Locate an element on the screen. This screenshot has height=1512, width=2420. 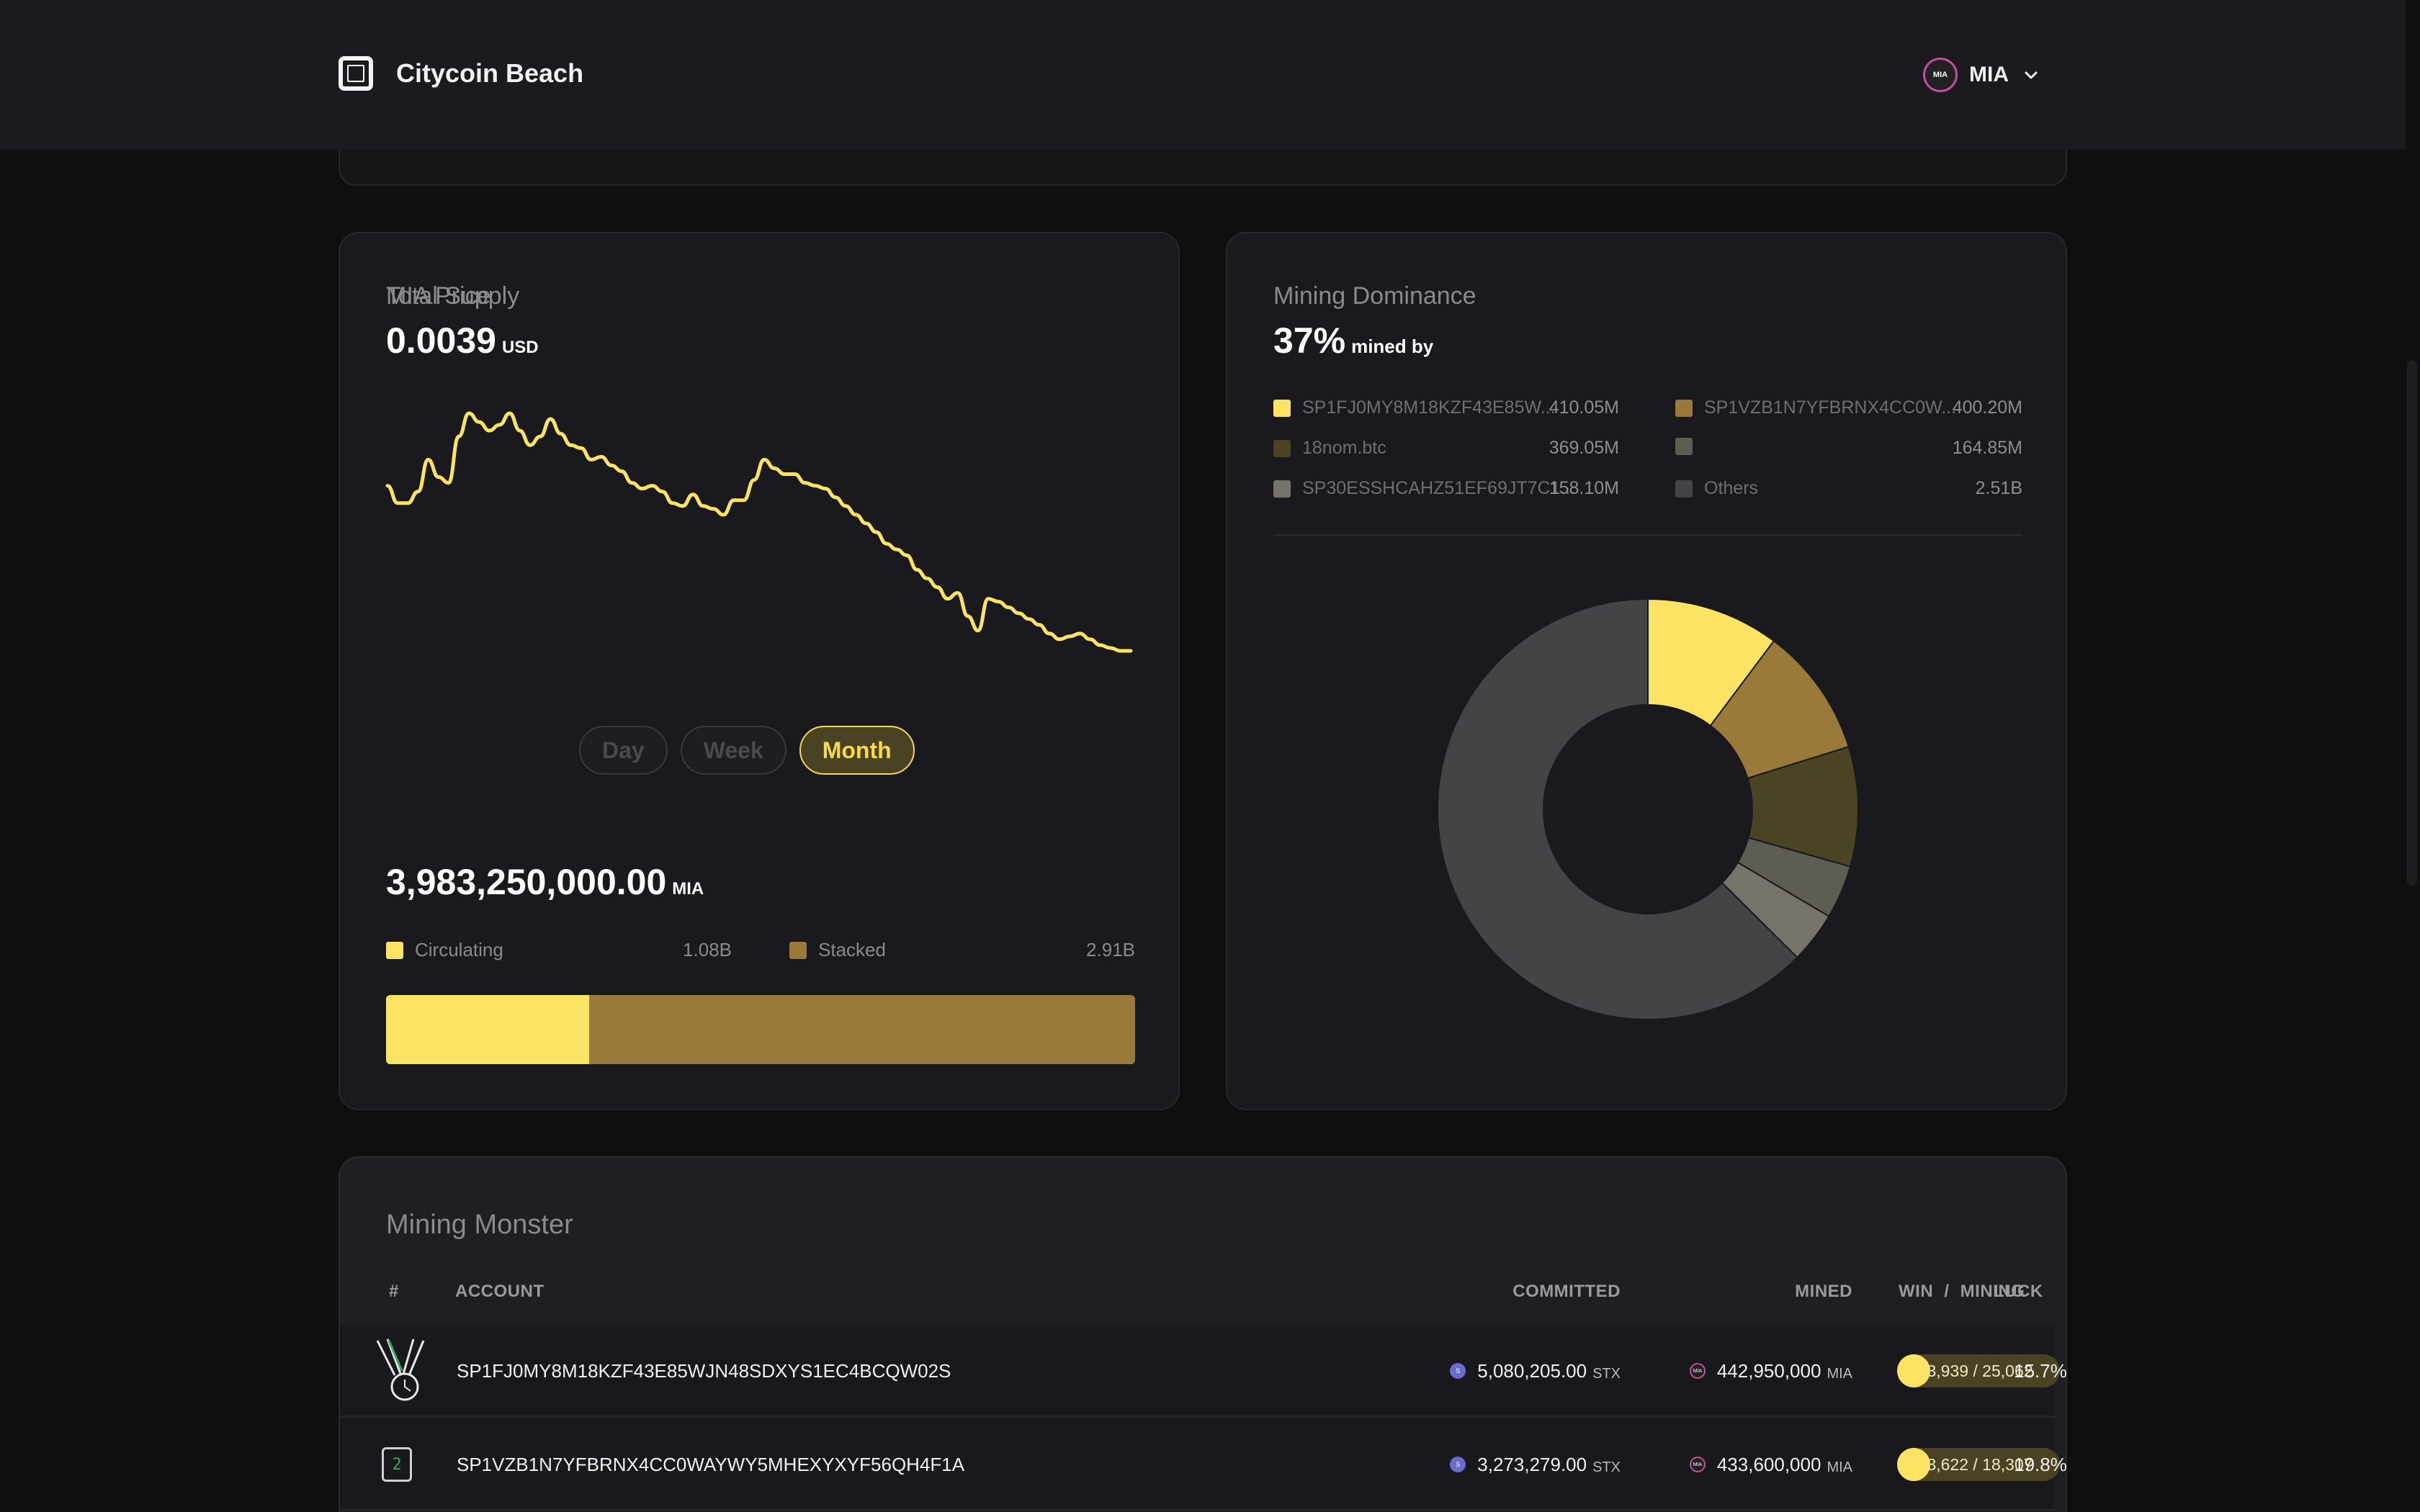
brand-name: Citycoin Beach is located at coordinates (490, 73).